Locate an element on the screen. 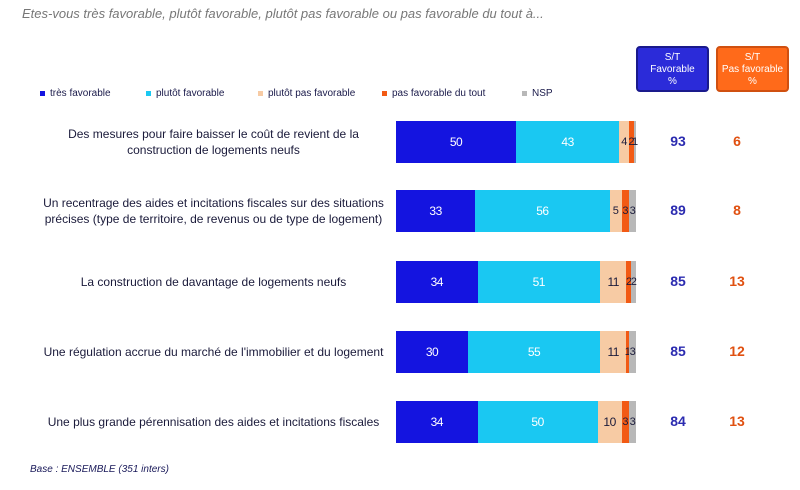 This screenshot has width=800, height=490. bar-value-label: 43 is located at coordinates (567, 142).